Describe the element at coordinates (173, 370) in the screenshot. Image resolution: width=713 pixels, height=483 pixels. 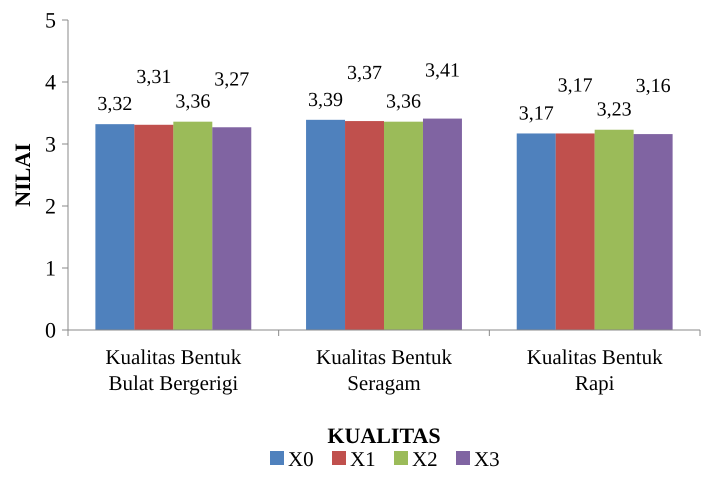
I see `x-tick-label: Kualitas Bentuk Bulat Bergerigi` at that location.